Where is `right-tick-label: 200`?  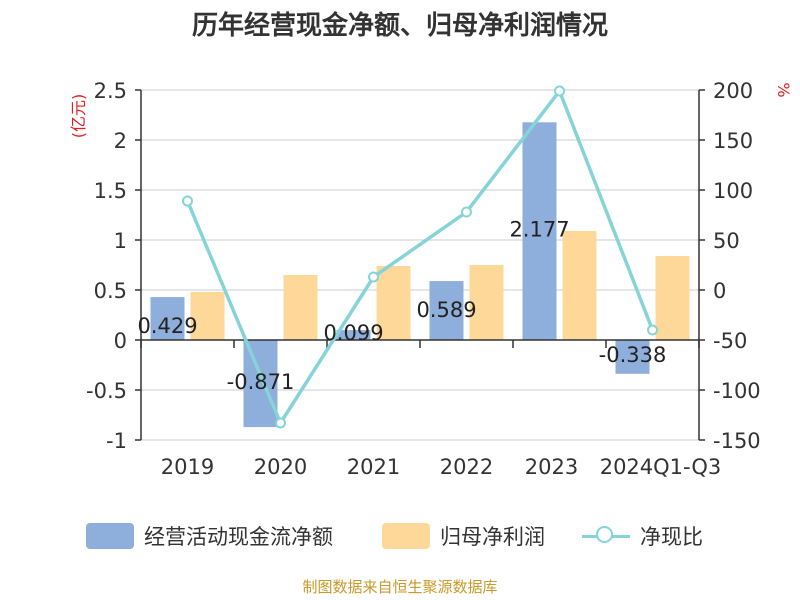 right-tick-label: 200 is located at coordinates (733, 91).